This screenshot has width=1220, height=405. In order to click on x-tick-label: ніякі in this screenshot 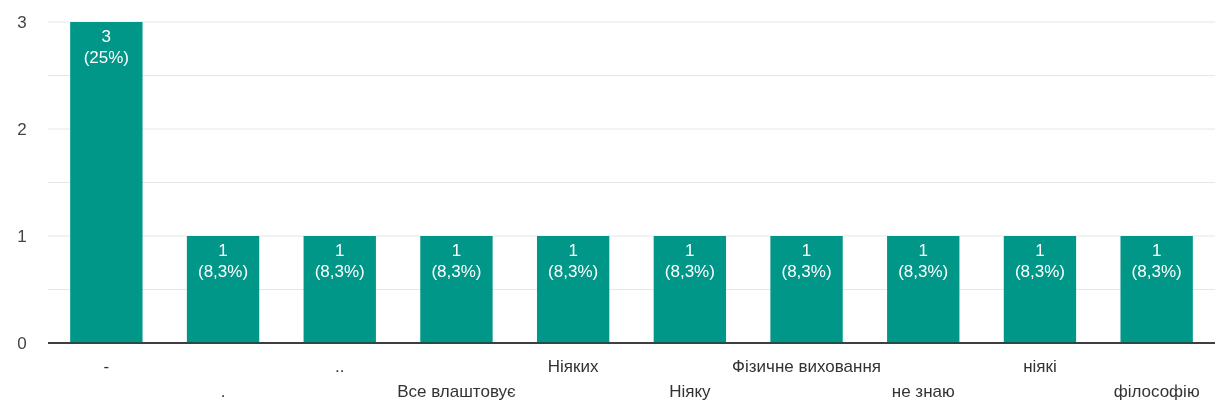, I will do `click(1040, 366)`.